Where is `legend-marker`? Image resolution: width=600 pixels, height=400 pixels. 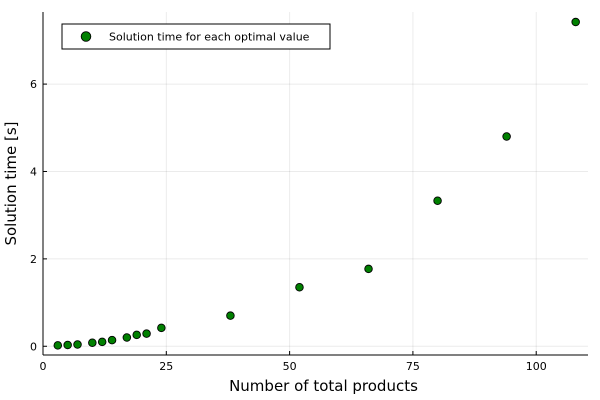 legend-marker is located at coordinates (86, 36).